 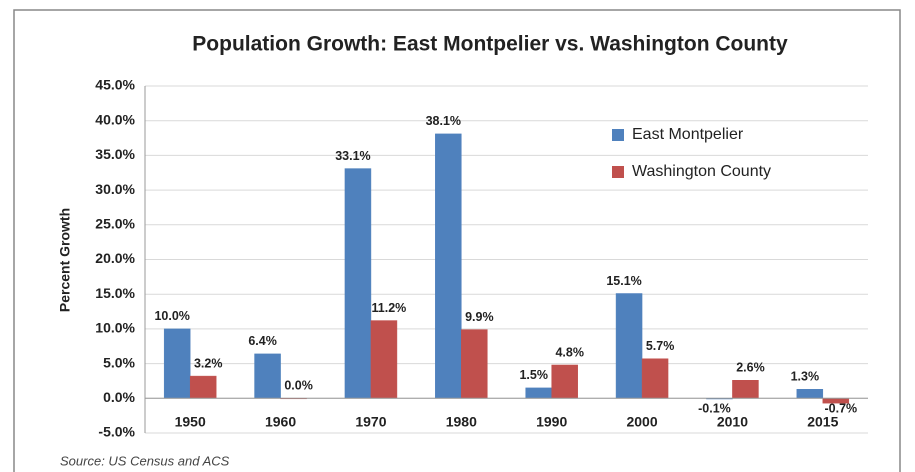 I want to click on y-tick-label: 20.0%, so click(x=115, y=258).